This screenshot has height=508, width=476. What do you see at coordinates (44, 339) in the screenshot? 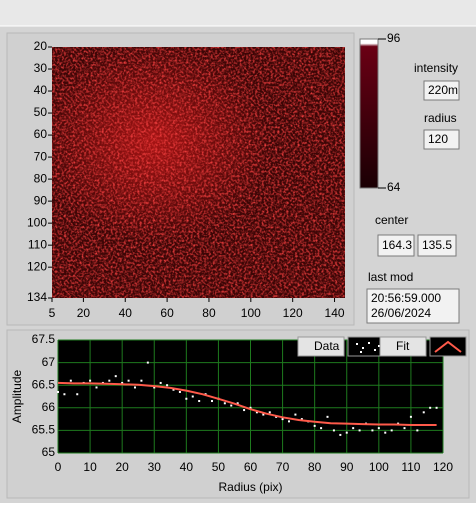
I see `y-tick-label: 67.5` at bounding box center [44, 339].